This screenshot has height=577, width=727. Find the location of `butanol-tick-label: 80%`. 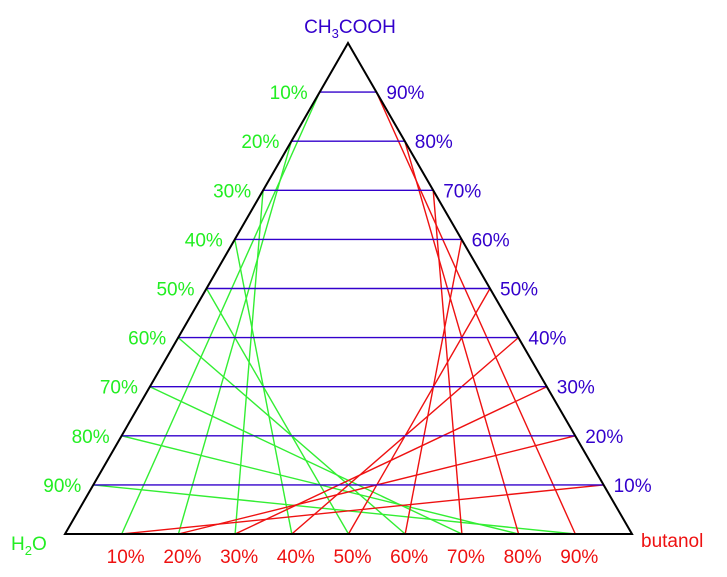

butanol-tick-label: 80% is located at coordinates (523, 557).